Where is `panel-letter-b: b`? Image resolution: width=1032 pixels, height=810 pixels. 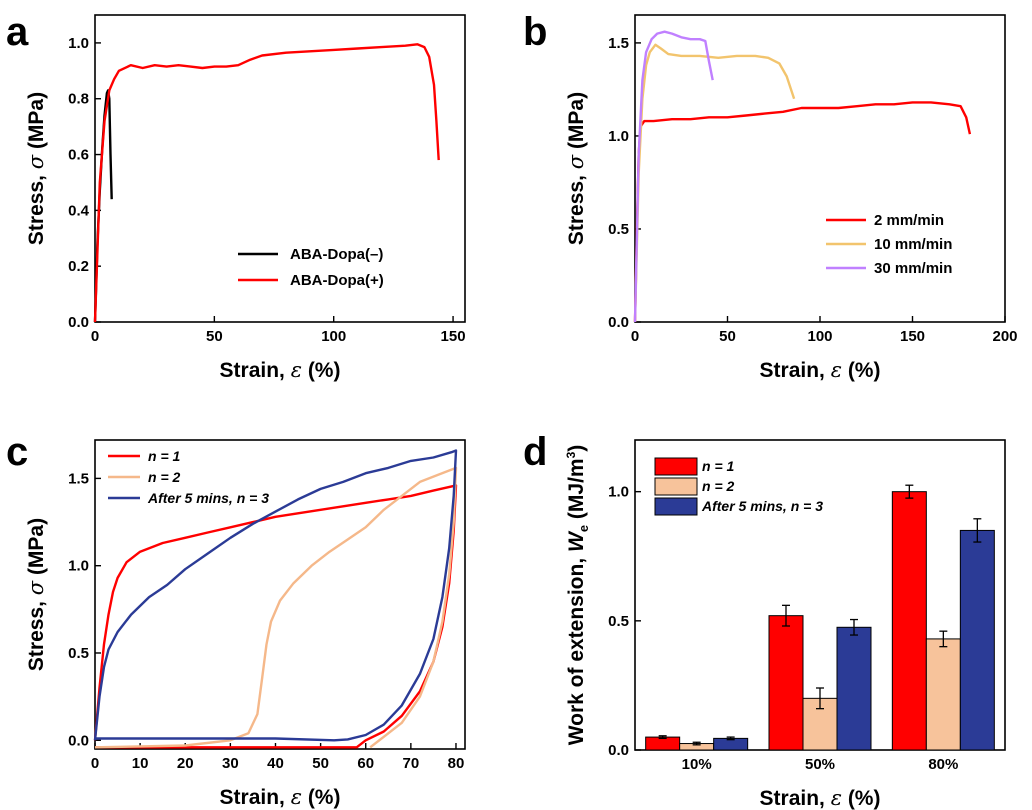 panel-letter-b: b is located at coordinates (535, 32).